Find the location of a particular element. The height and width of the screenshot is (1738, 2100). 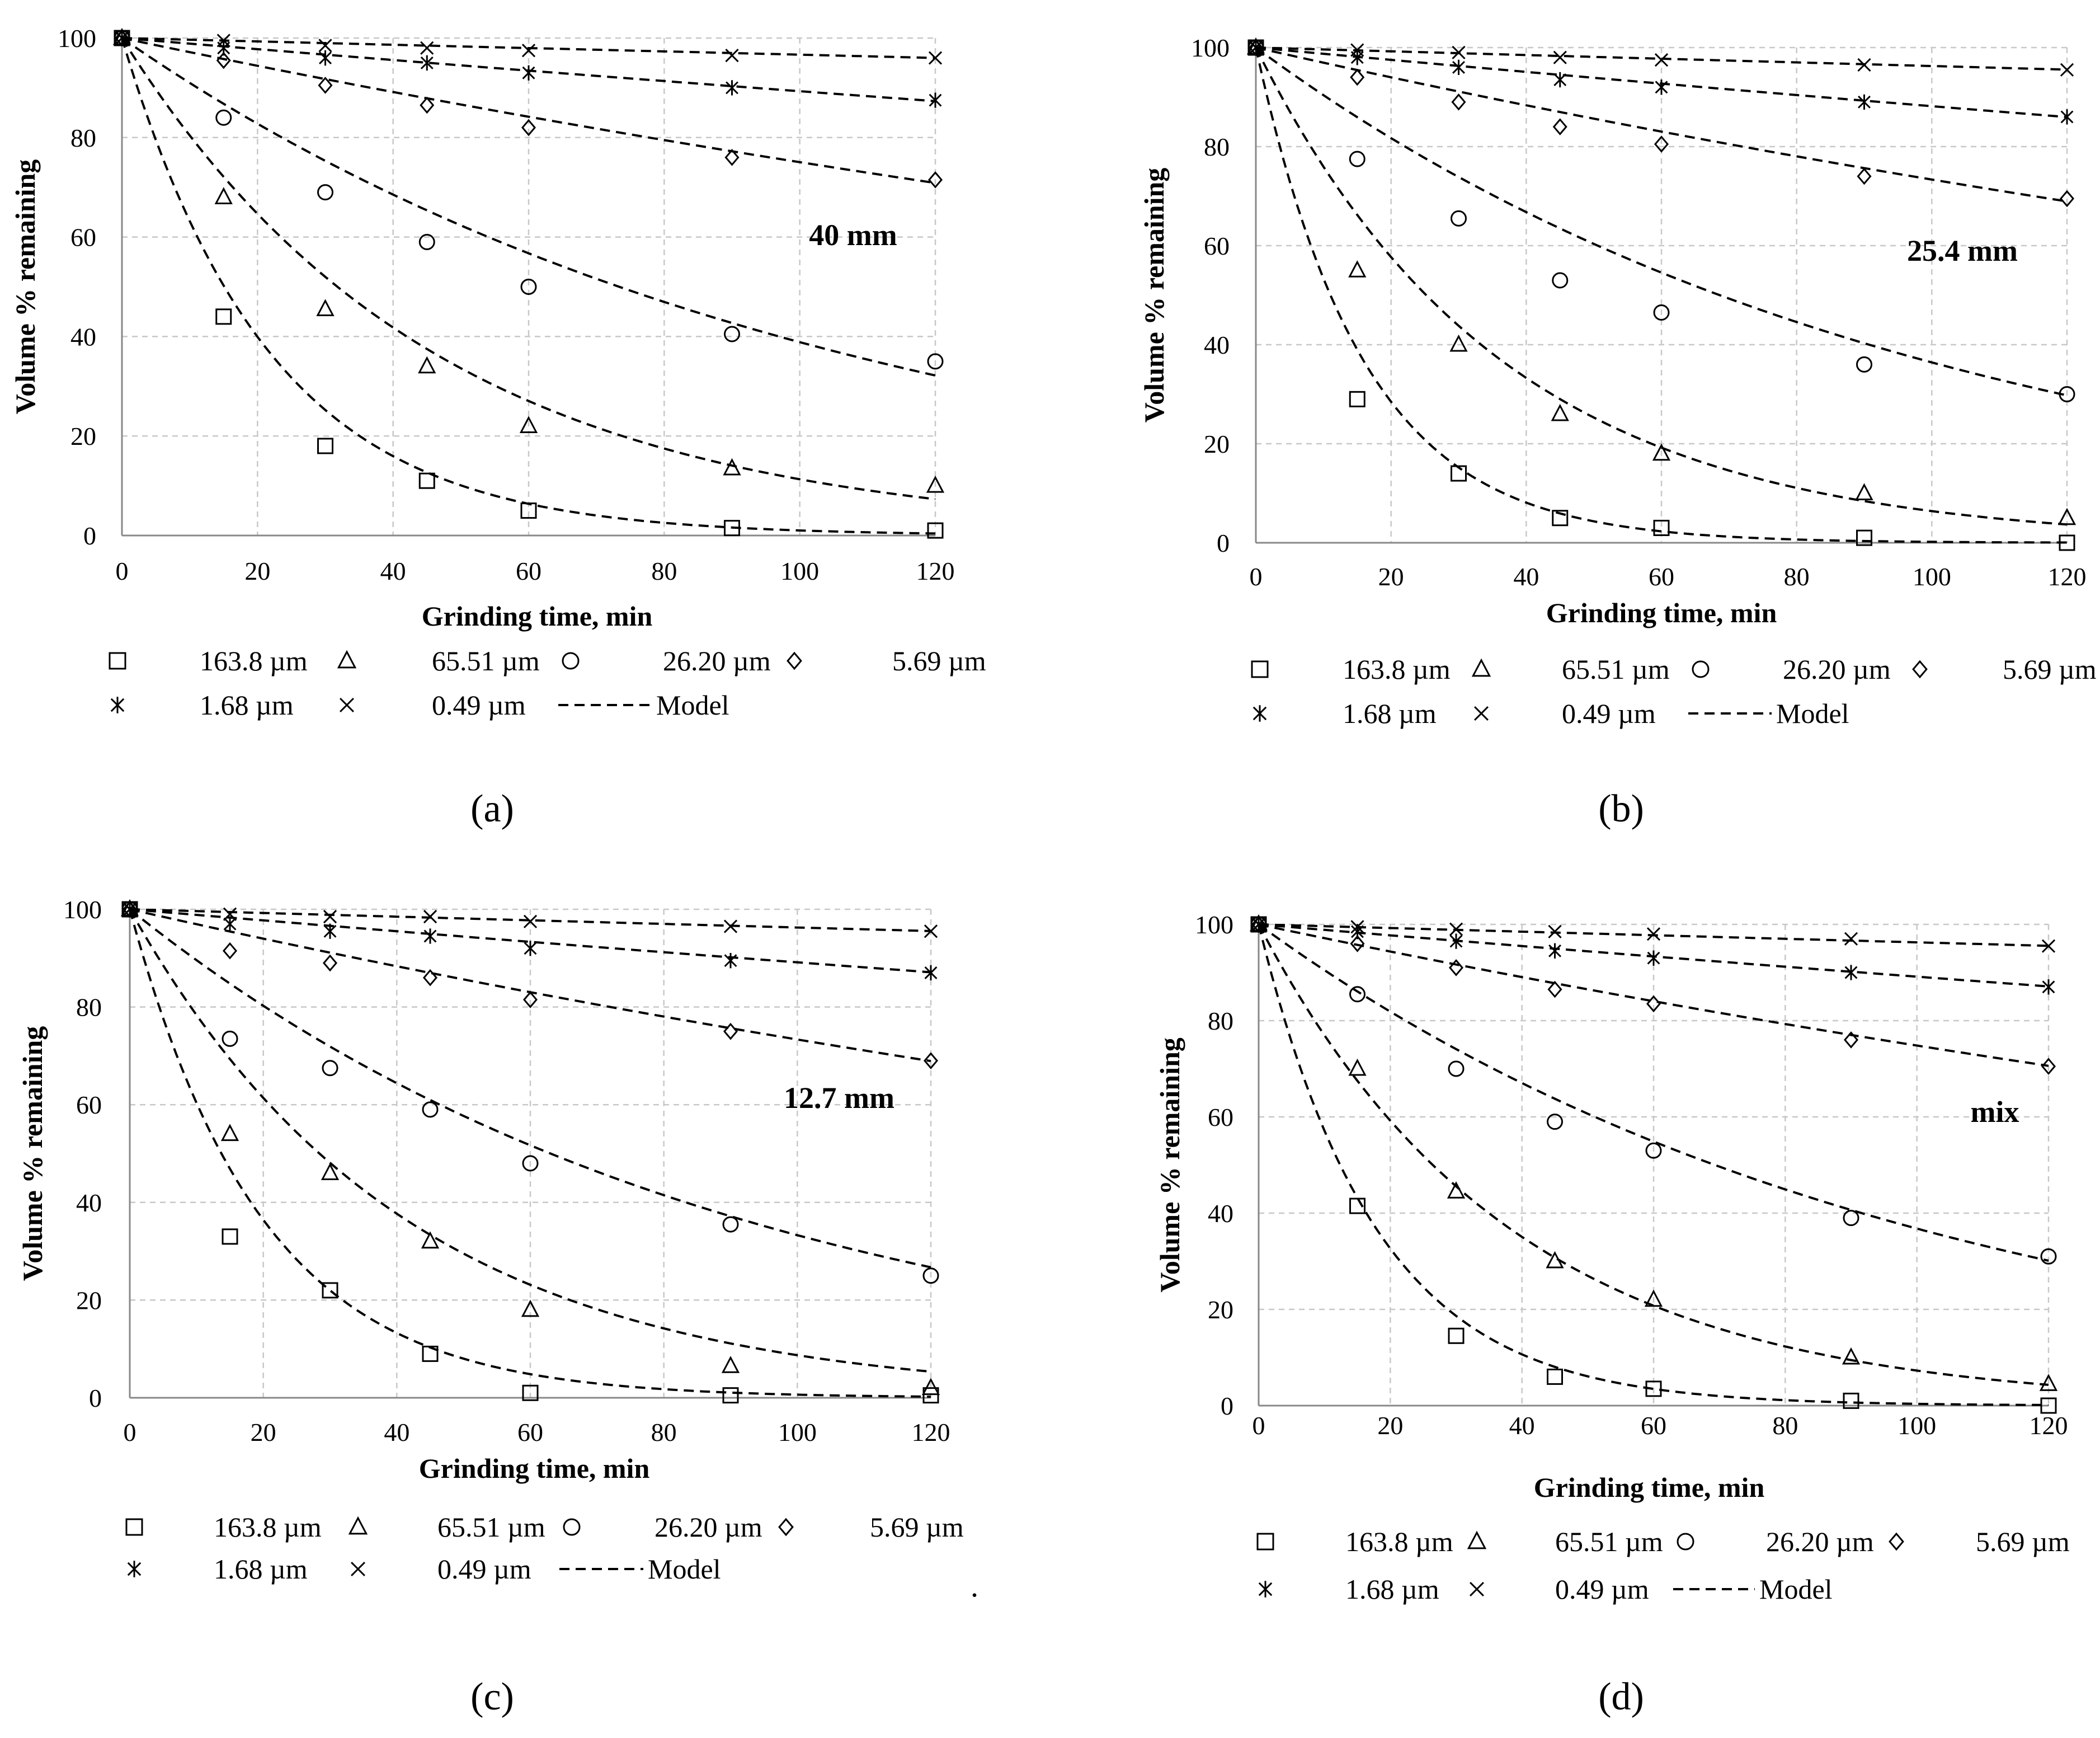

legend-item: Model is located at coordinates (643, 705).